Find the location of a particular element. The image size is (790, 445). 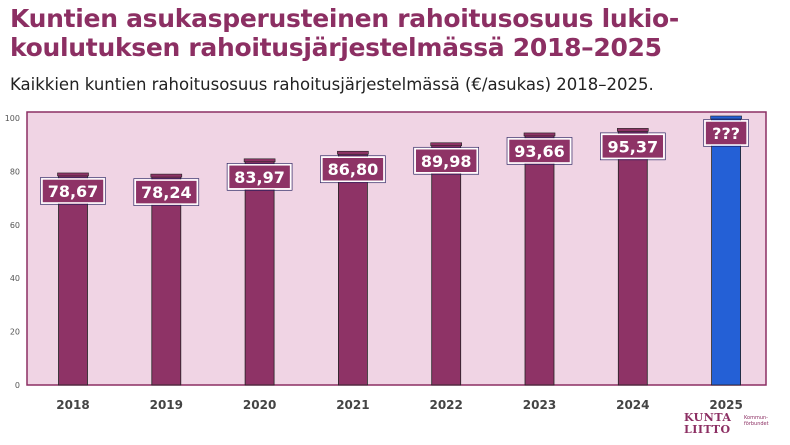

data-label: 78,67 is located at coordinates (73, 191).